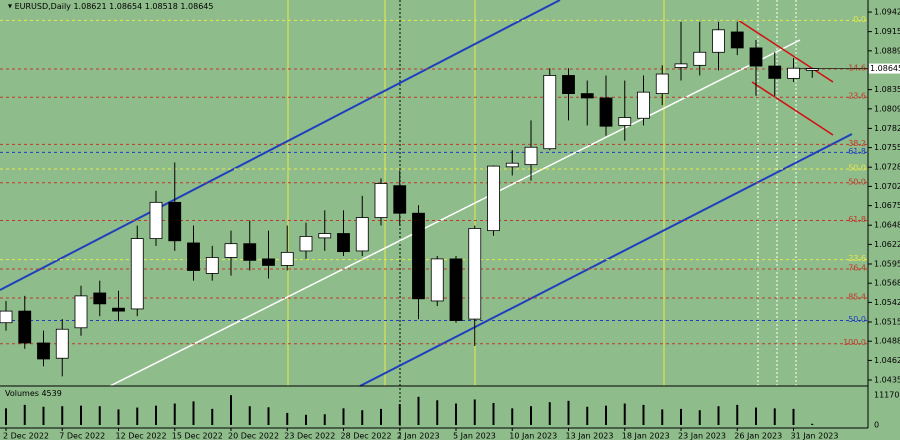  What do you see at coordinates (887, 50) in the screenshot?
I see `y-tick-label: 1.08890` at bounding box center [887, 50].